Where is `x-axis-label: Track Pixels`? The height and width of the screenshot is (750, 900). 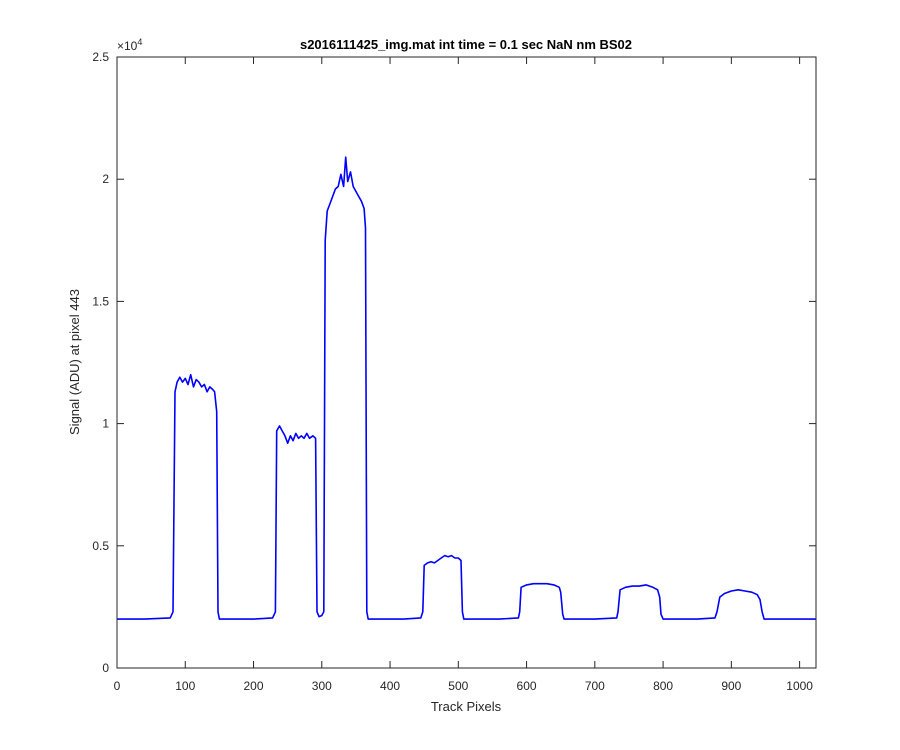 x-axis-label: Track Pixels is located at coordinates (466, 706).